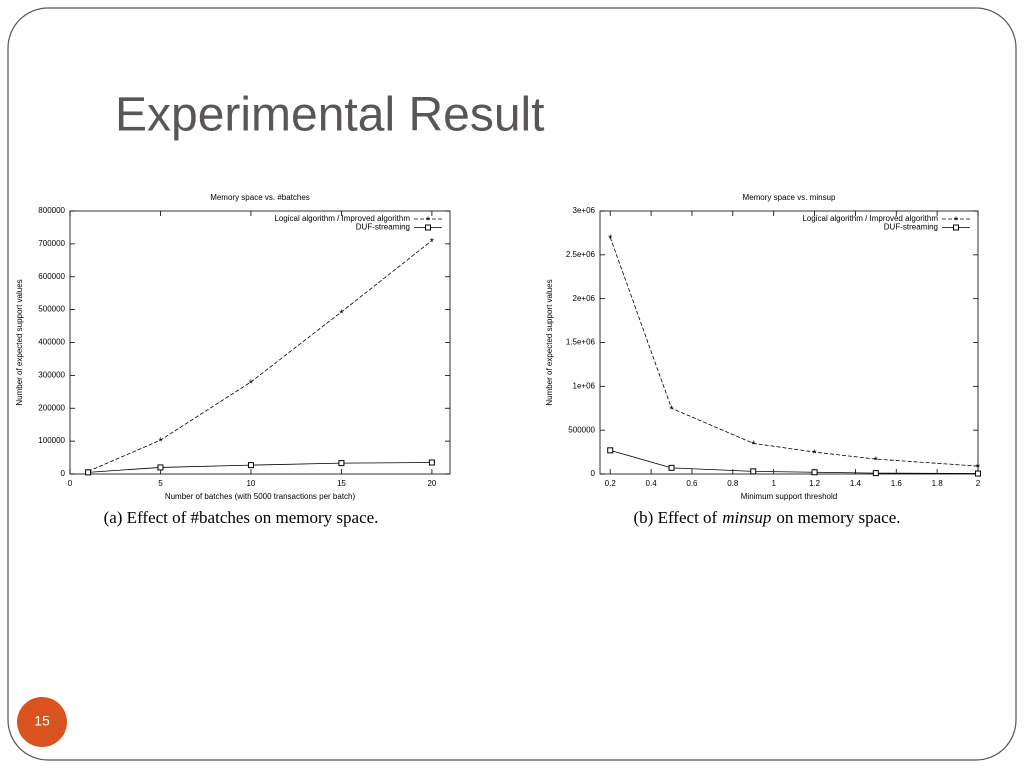 This screenshot has width=1024, height=768. What do you see at coordinates (746, 517) in the screenshot?
I see `caption-part: minsup` at bounding box center [746, 517].